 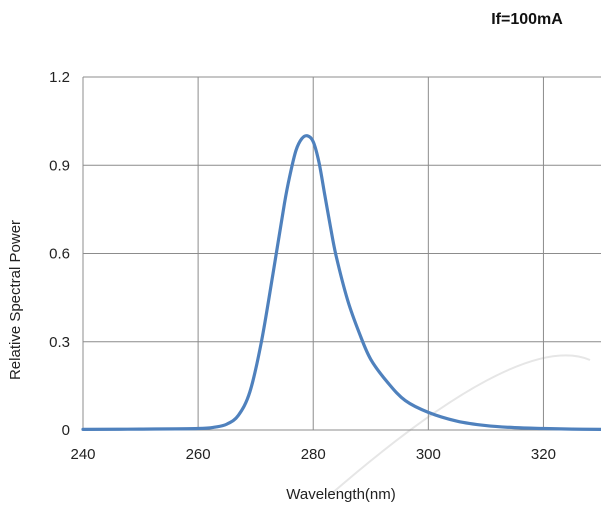 What do you see at coordinates (82, 454) in the screenshot?
I see `x-tick-label: 240` at bounding box center [82, 454].